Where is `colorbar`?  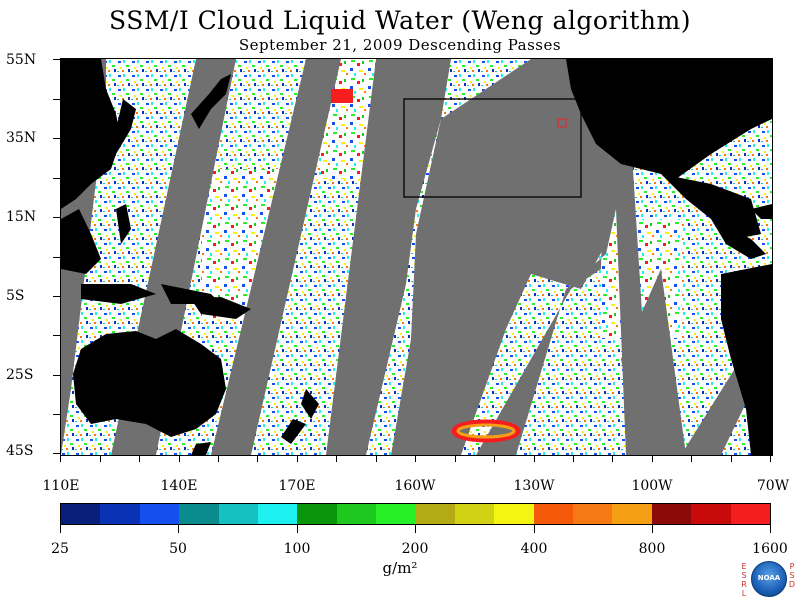 colorbar is located at coordinates (415, 514).